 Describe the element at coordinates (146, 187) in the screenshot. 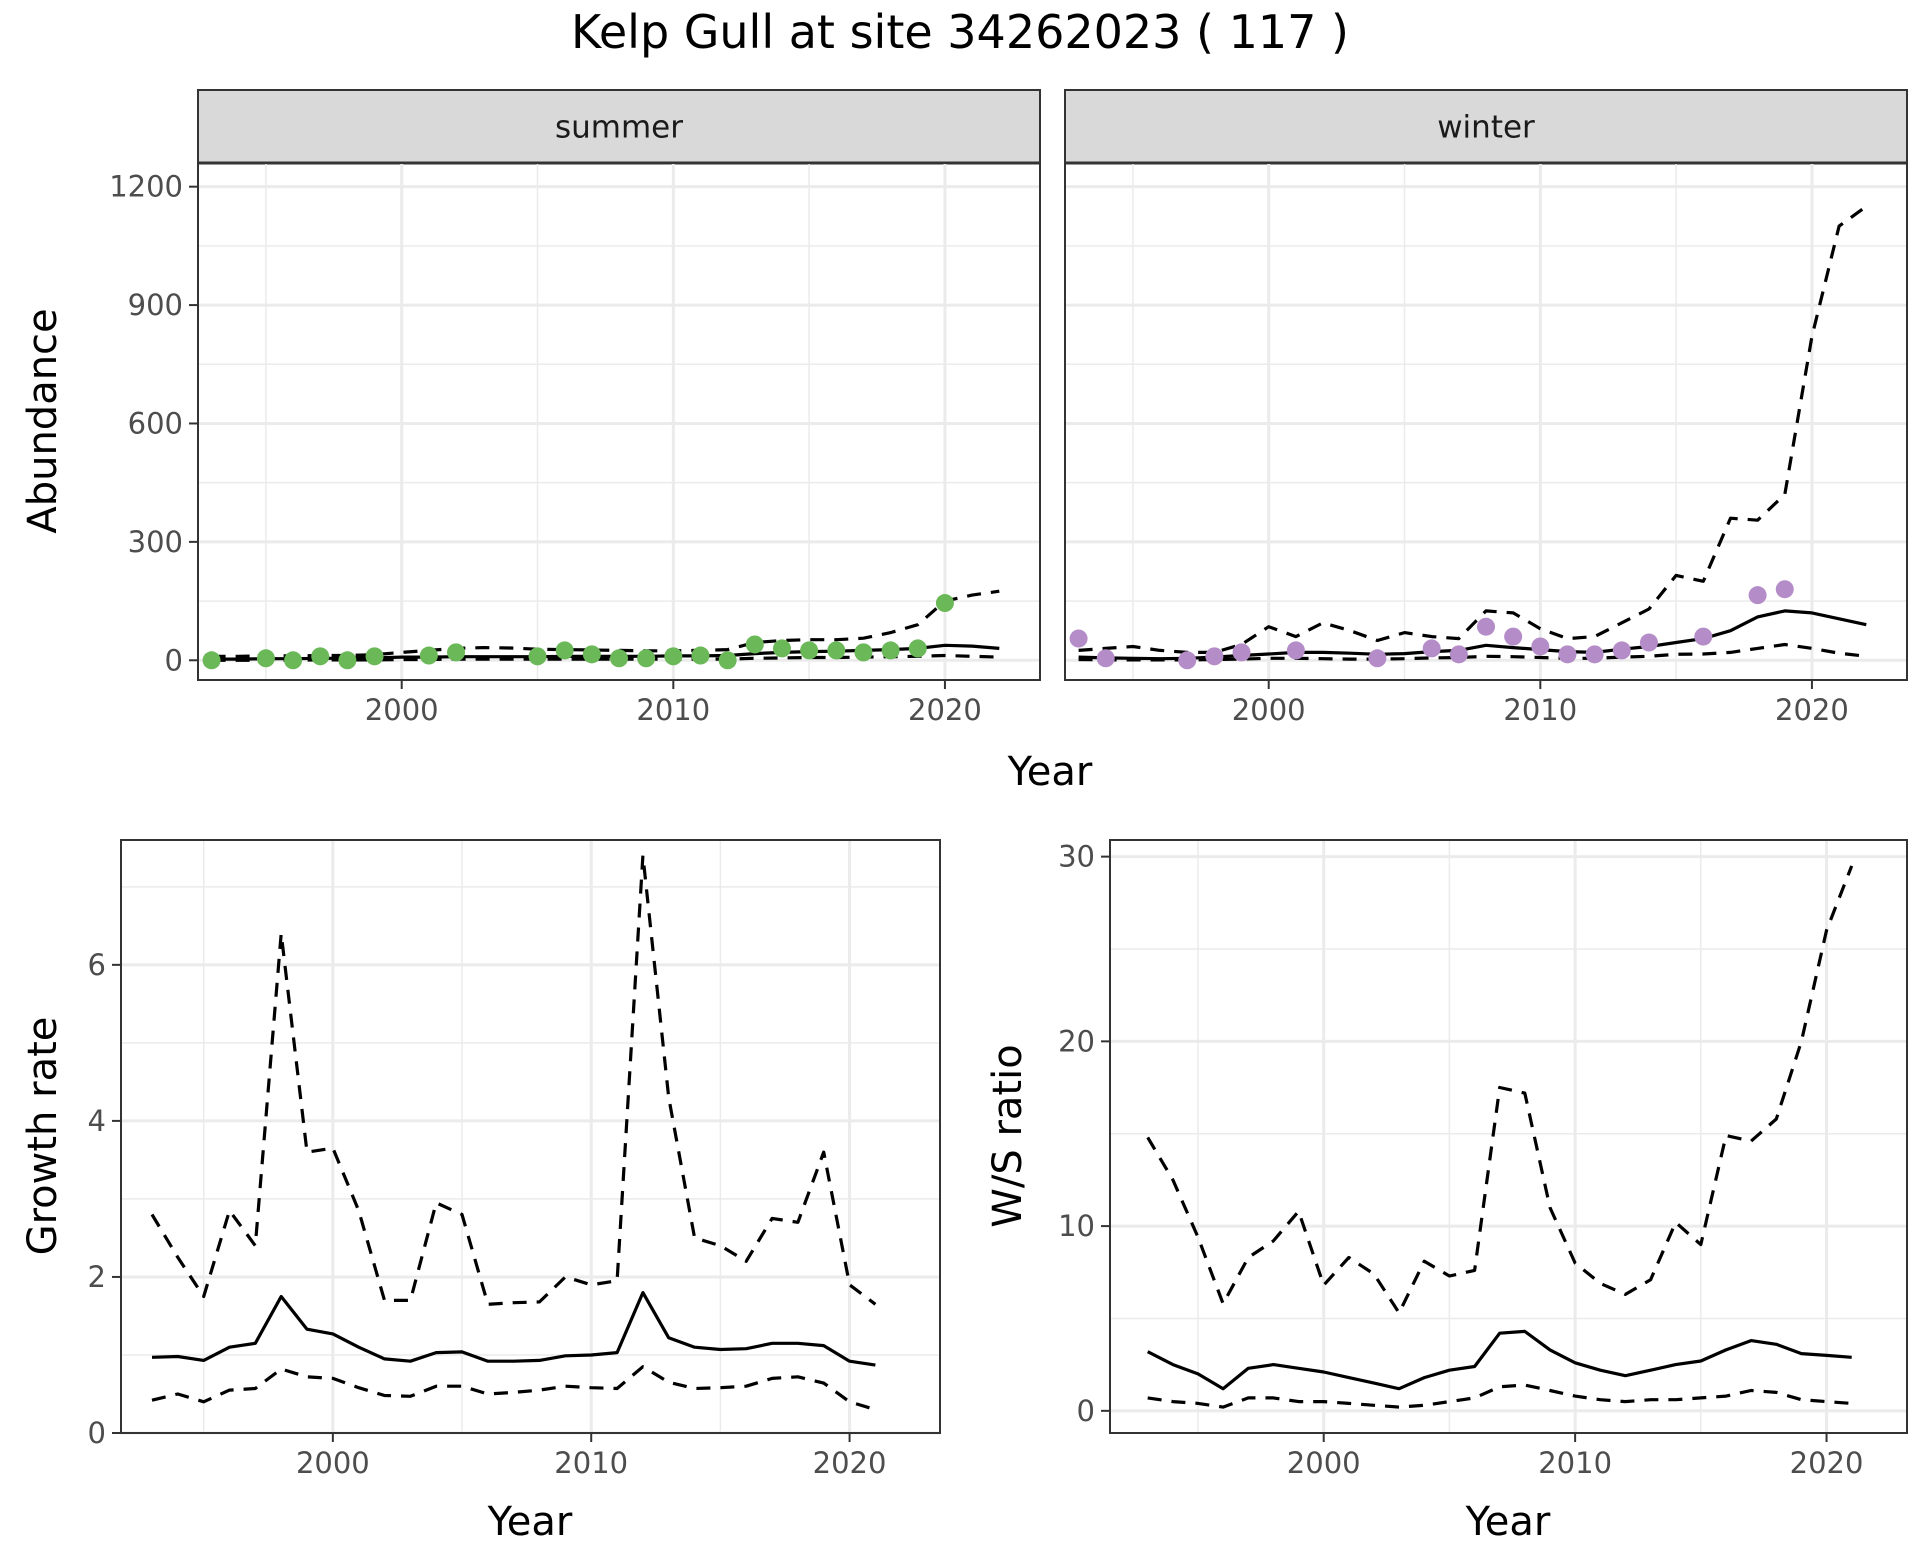

I see `y-tick-label: 1200` at that location.